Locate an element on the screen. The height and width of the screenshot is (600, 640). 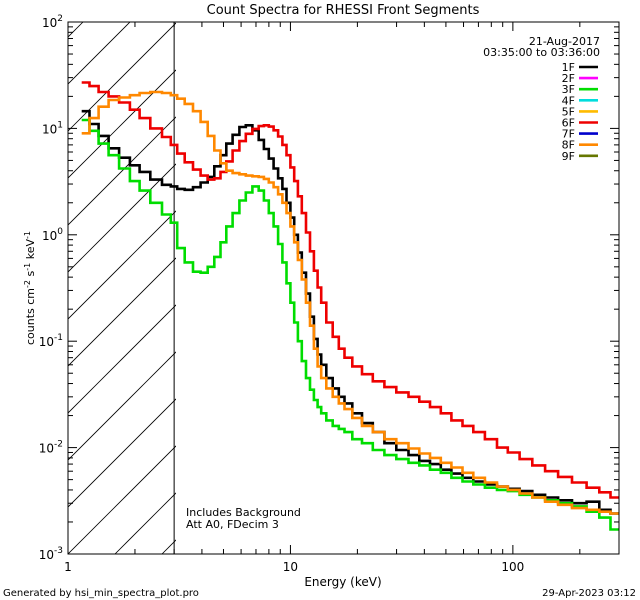
legend-label: 6F is located at coordinates (568, 123).